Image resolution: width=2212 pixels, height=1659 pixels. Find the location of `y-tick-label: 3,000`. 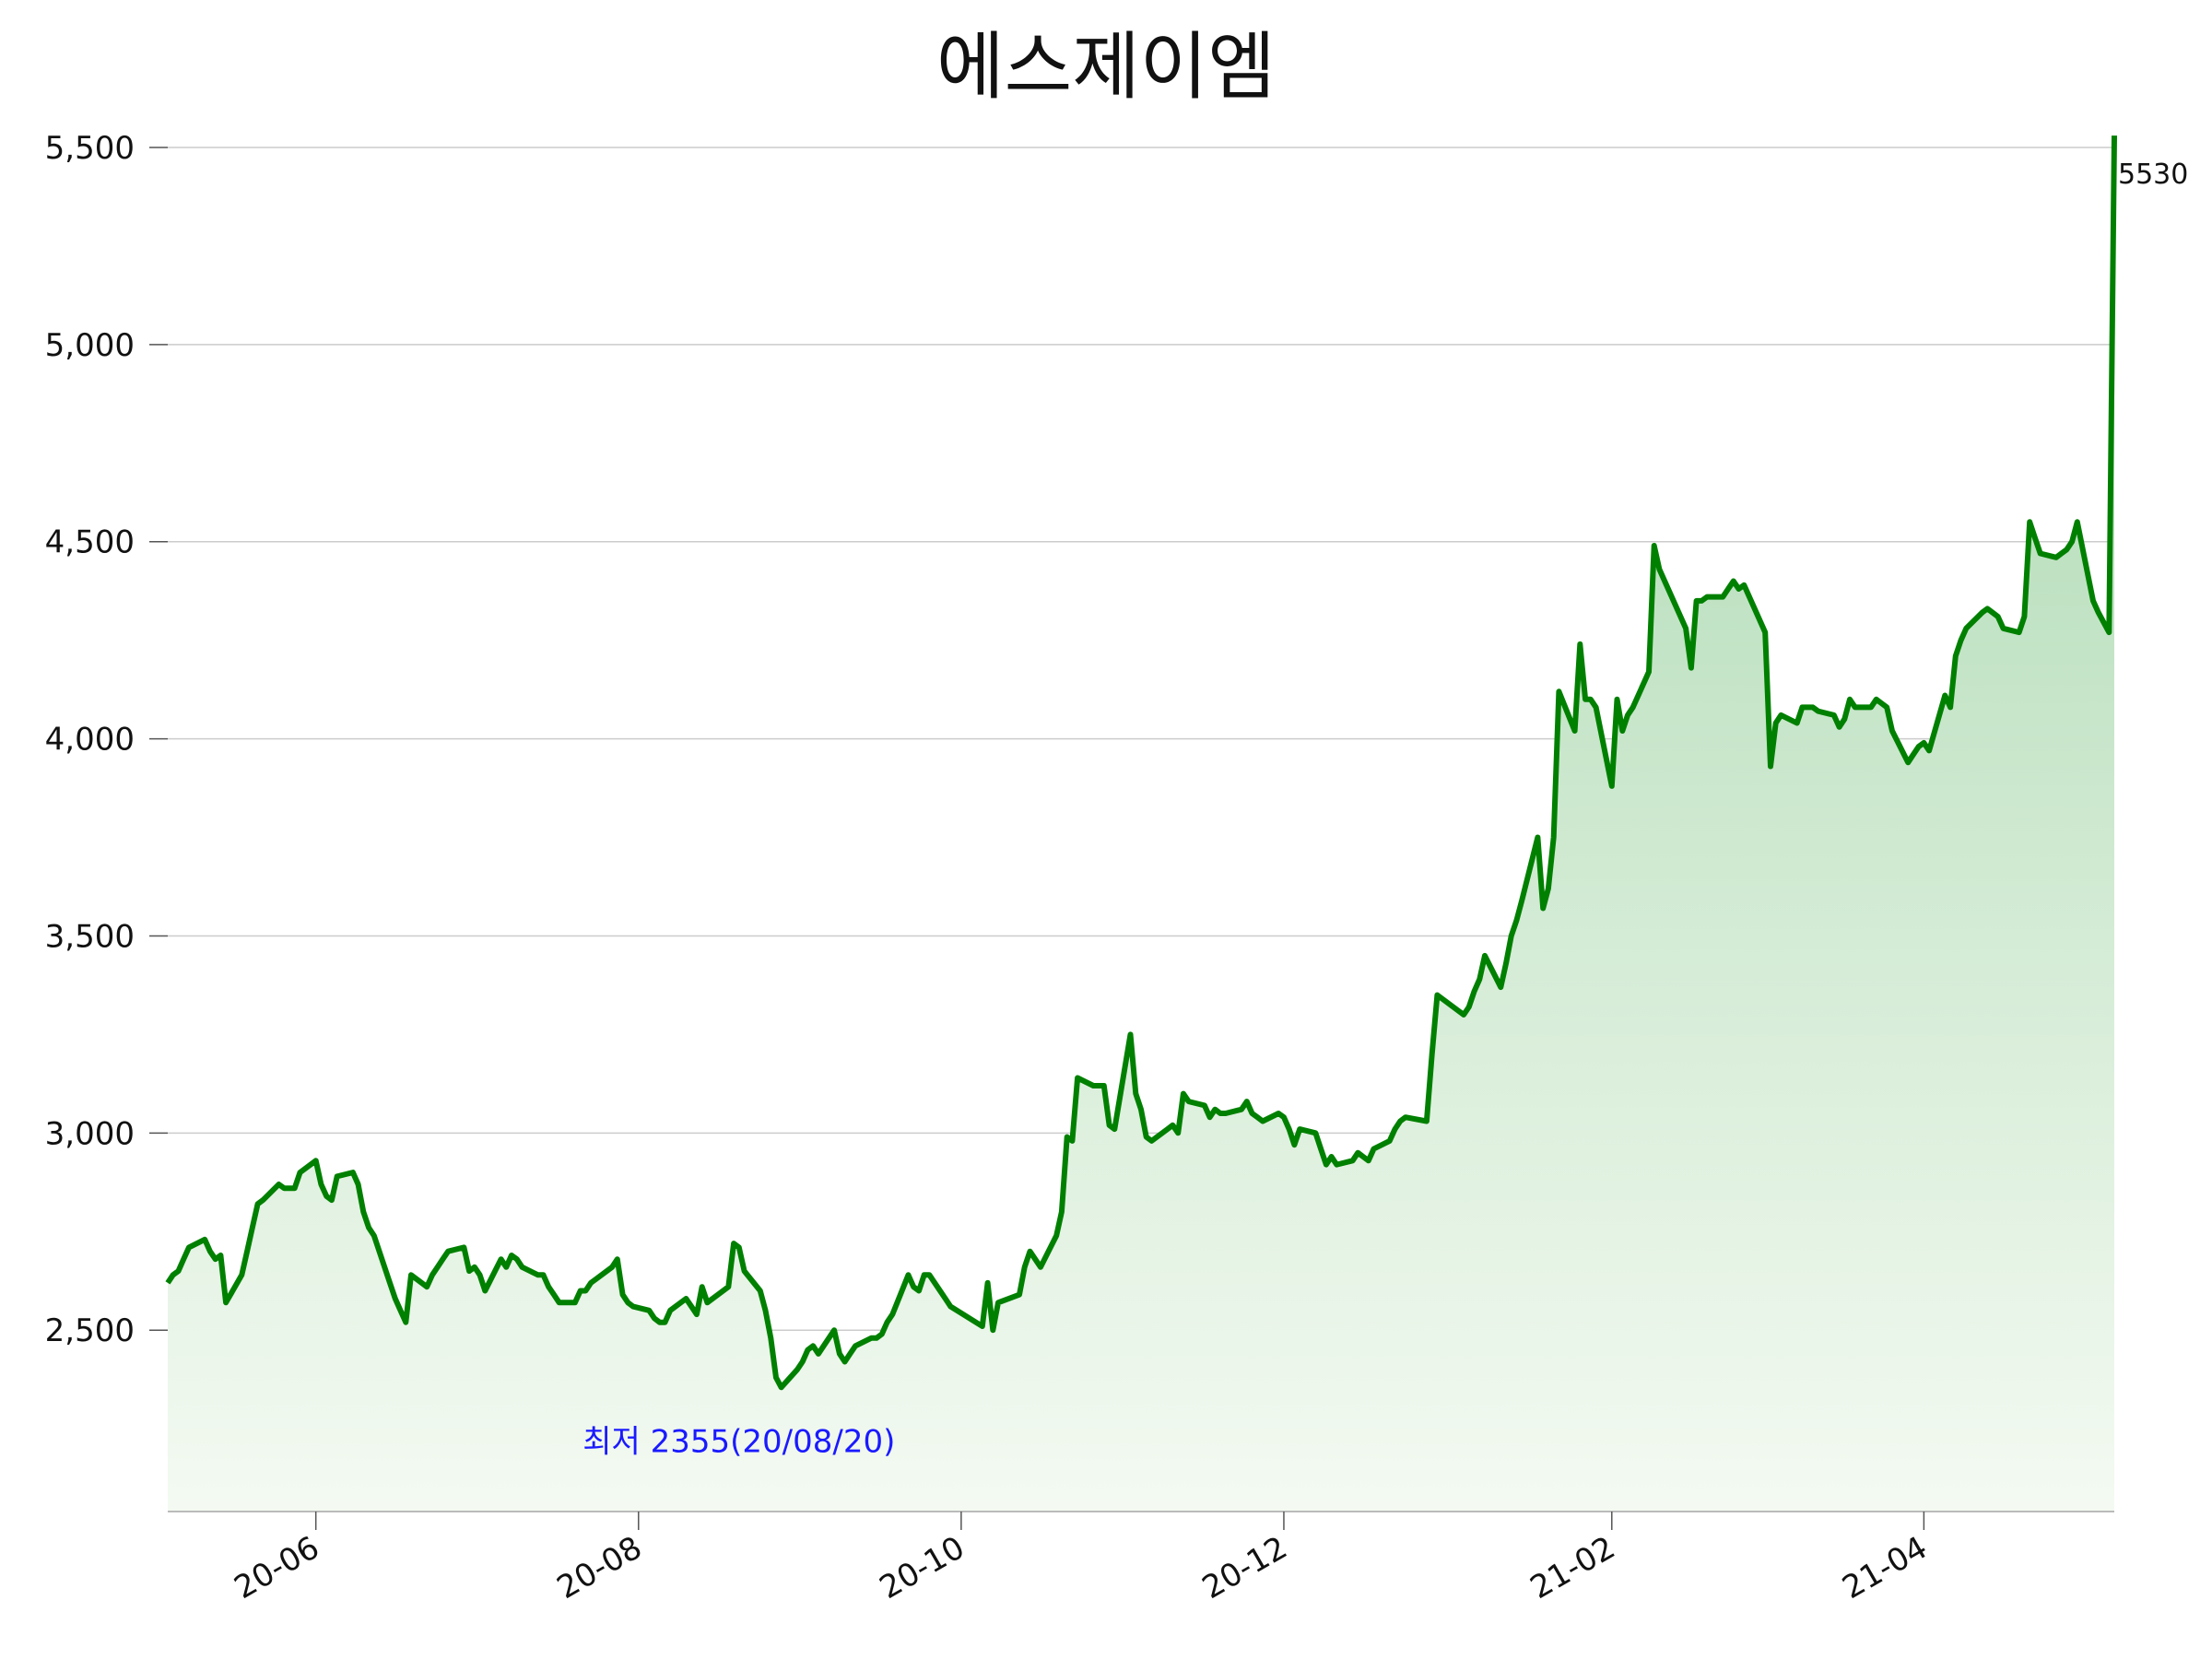

y-tick-label: 3,000 is located at coordinates (90, 1133).